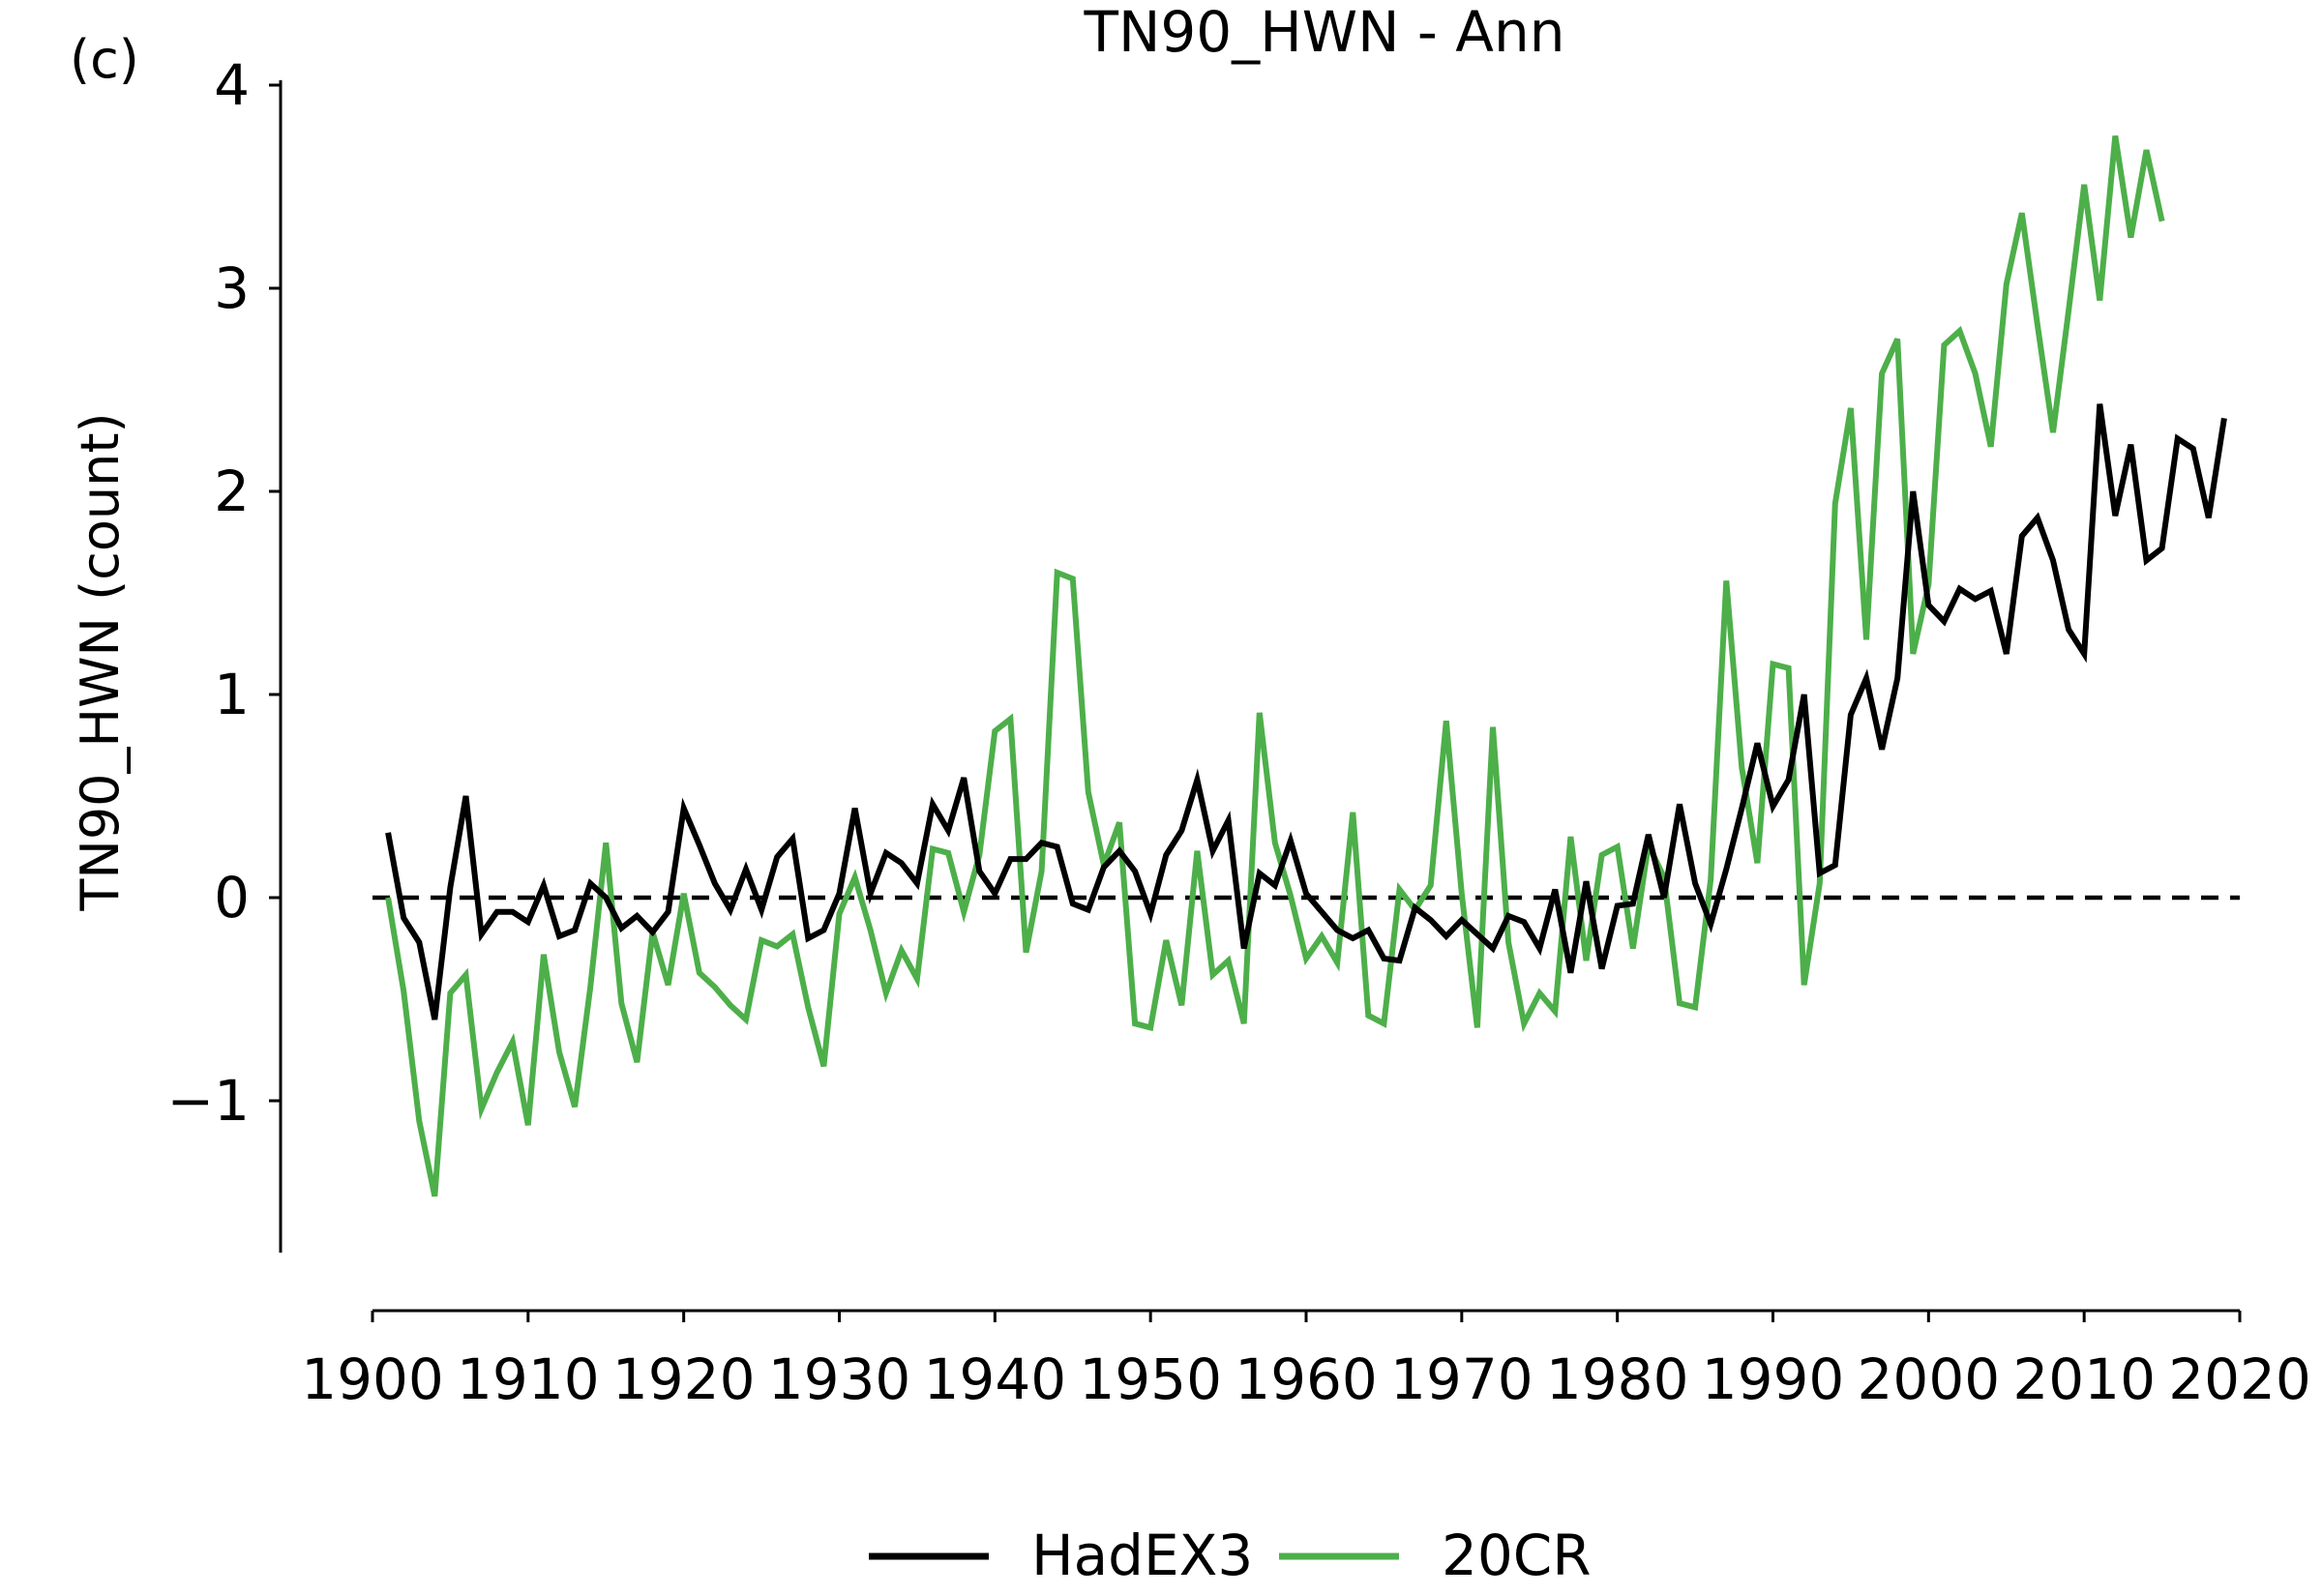 The width and height of the screenshot is (2322, 1596). Describe the element at coordinates (232, 898) in the screenshot. I see `y-tick-label: 0` at that location.